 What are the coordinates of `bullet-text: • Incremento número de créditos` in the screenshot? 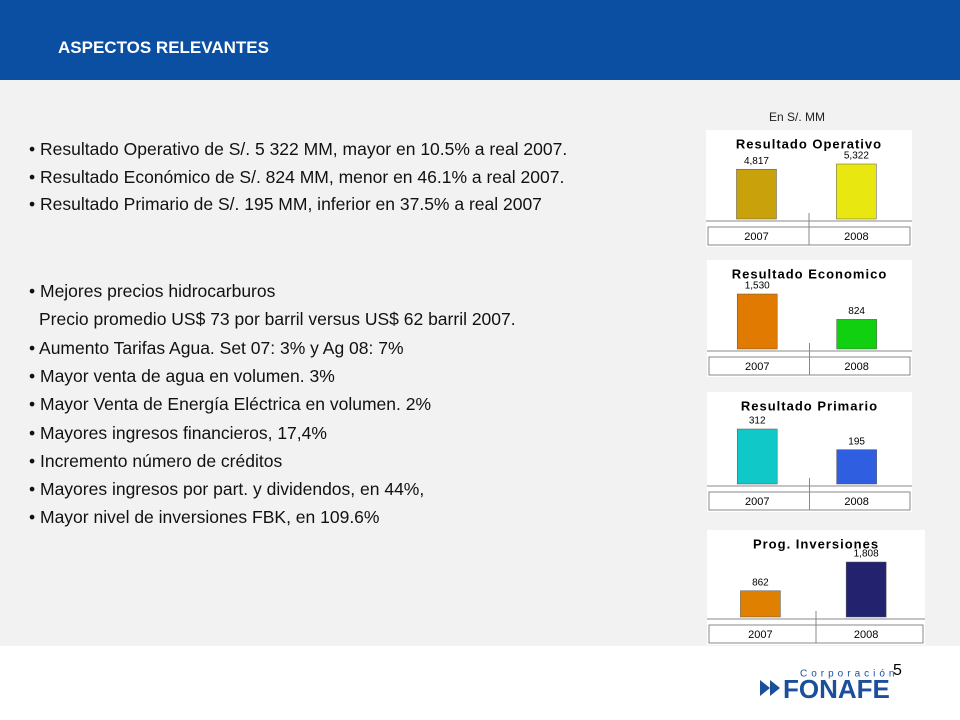 It's located at (156, 460).